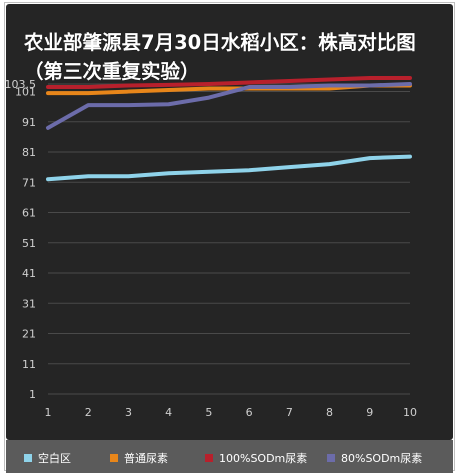  Describe the element at coordinates (146, 458) in the screenshot. I see `legend-label: 普通尿素` at that location.